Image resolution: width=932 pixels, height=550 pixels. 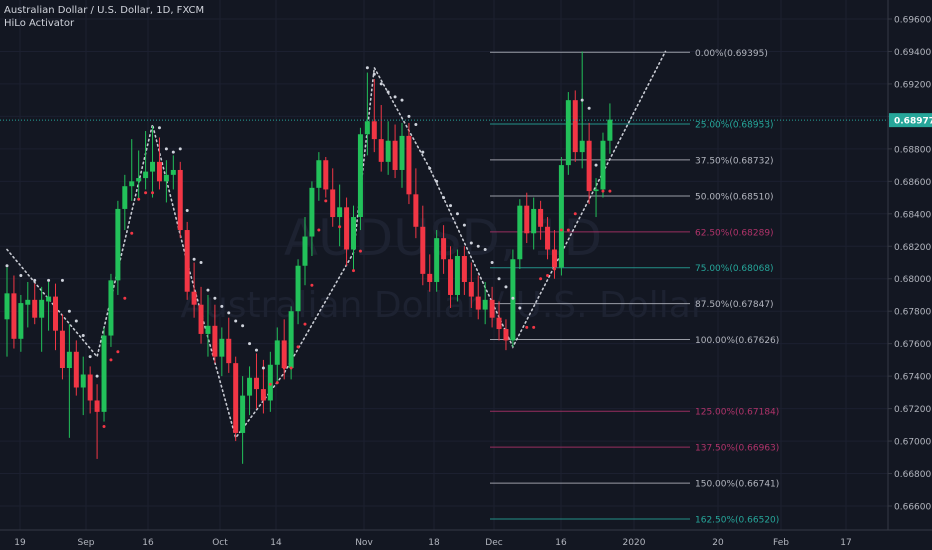 I want to click on last-price-label: 0.68977, so click(x=913, y=122).